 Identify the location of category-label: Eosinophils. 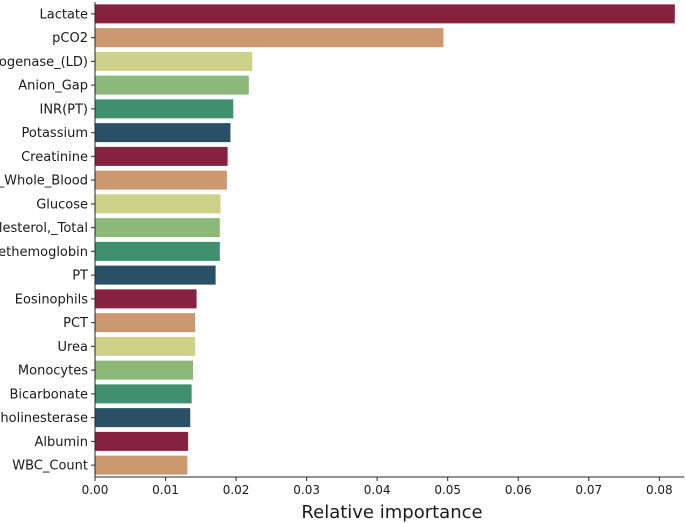
(51, 299).